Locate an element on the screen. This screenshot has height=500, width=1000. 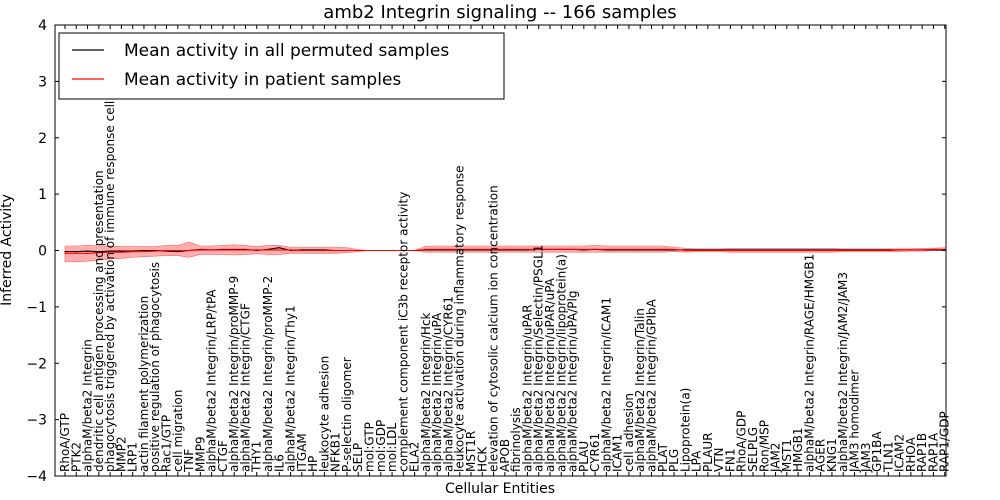
category-label: MST1 is located at coordinates (787, 455).